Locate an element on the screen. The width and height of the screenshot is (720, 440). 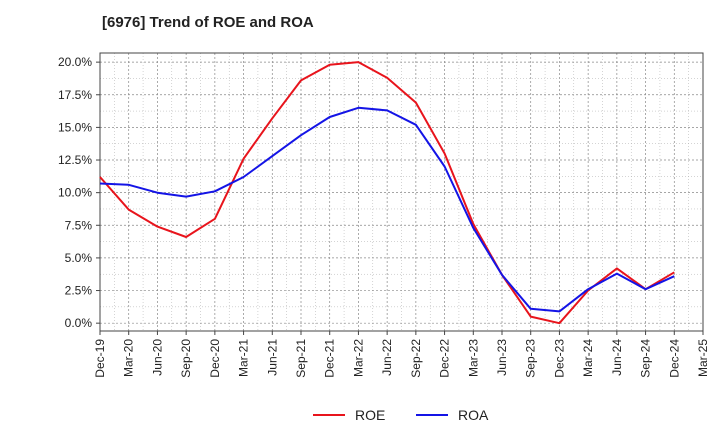
legend-label: ROE is located at coordinates (370, 415).